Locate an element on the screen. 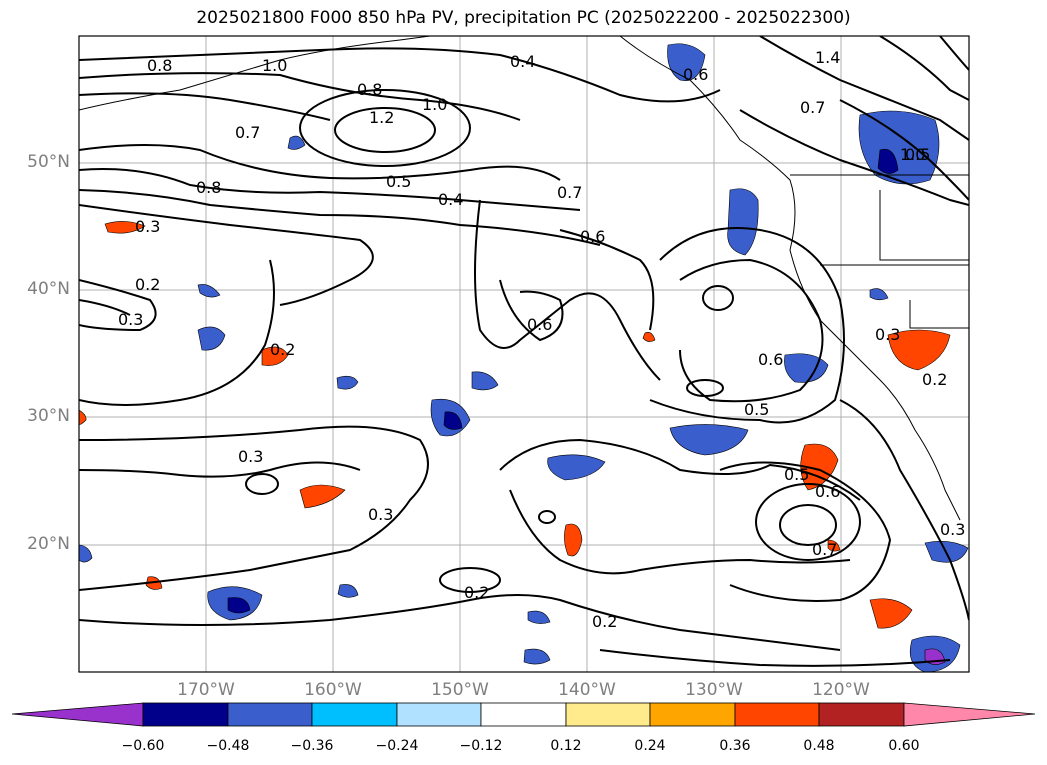  colorbar-tick: 0.12 is located at coordinates (566, 746).